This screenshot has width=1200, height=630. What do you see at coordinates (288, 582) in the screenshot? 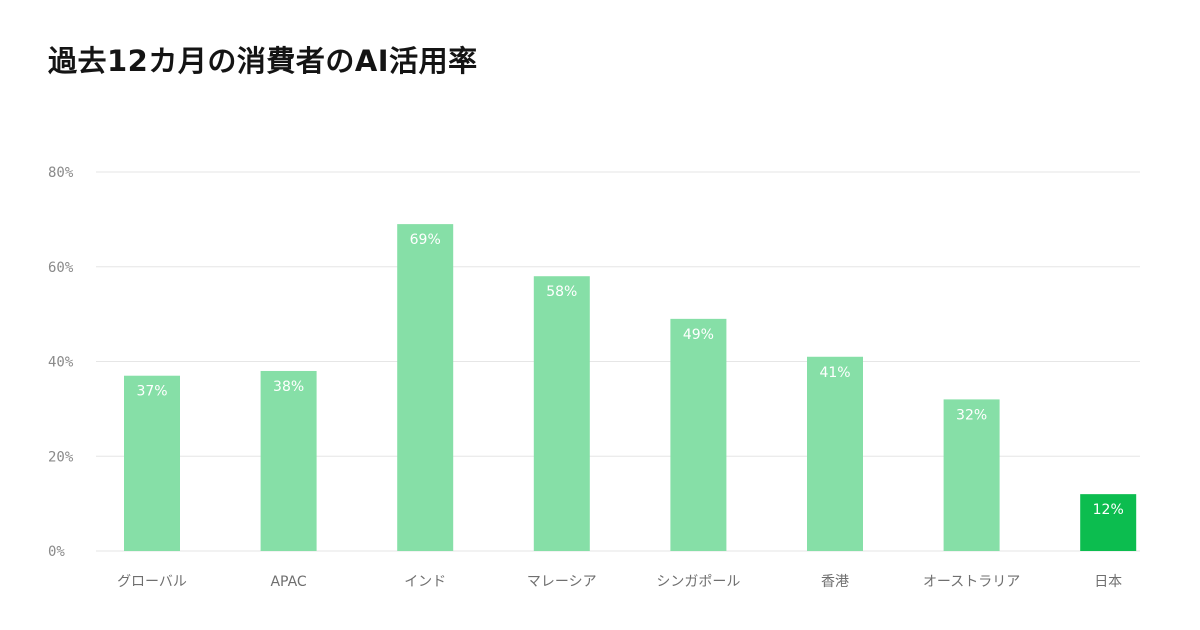
I see `x-category-label: APAC` at bounding box center [288, 582].